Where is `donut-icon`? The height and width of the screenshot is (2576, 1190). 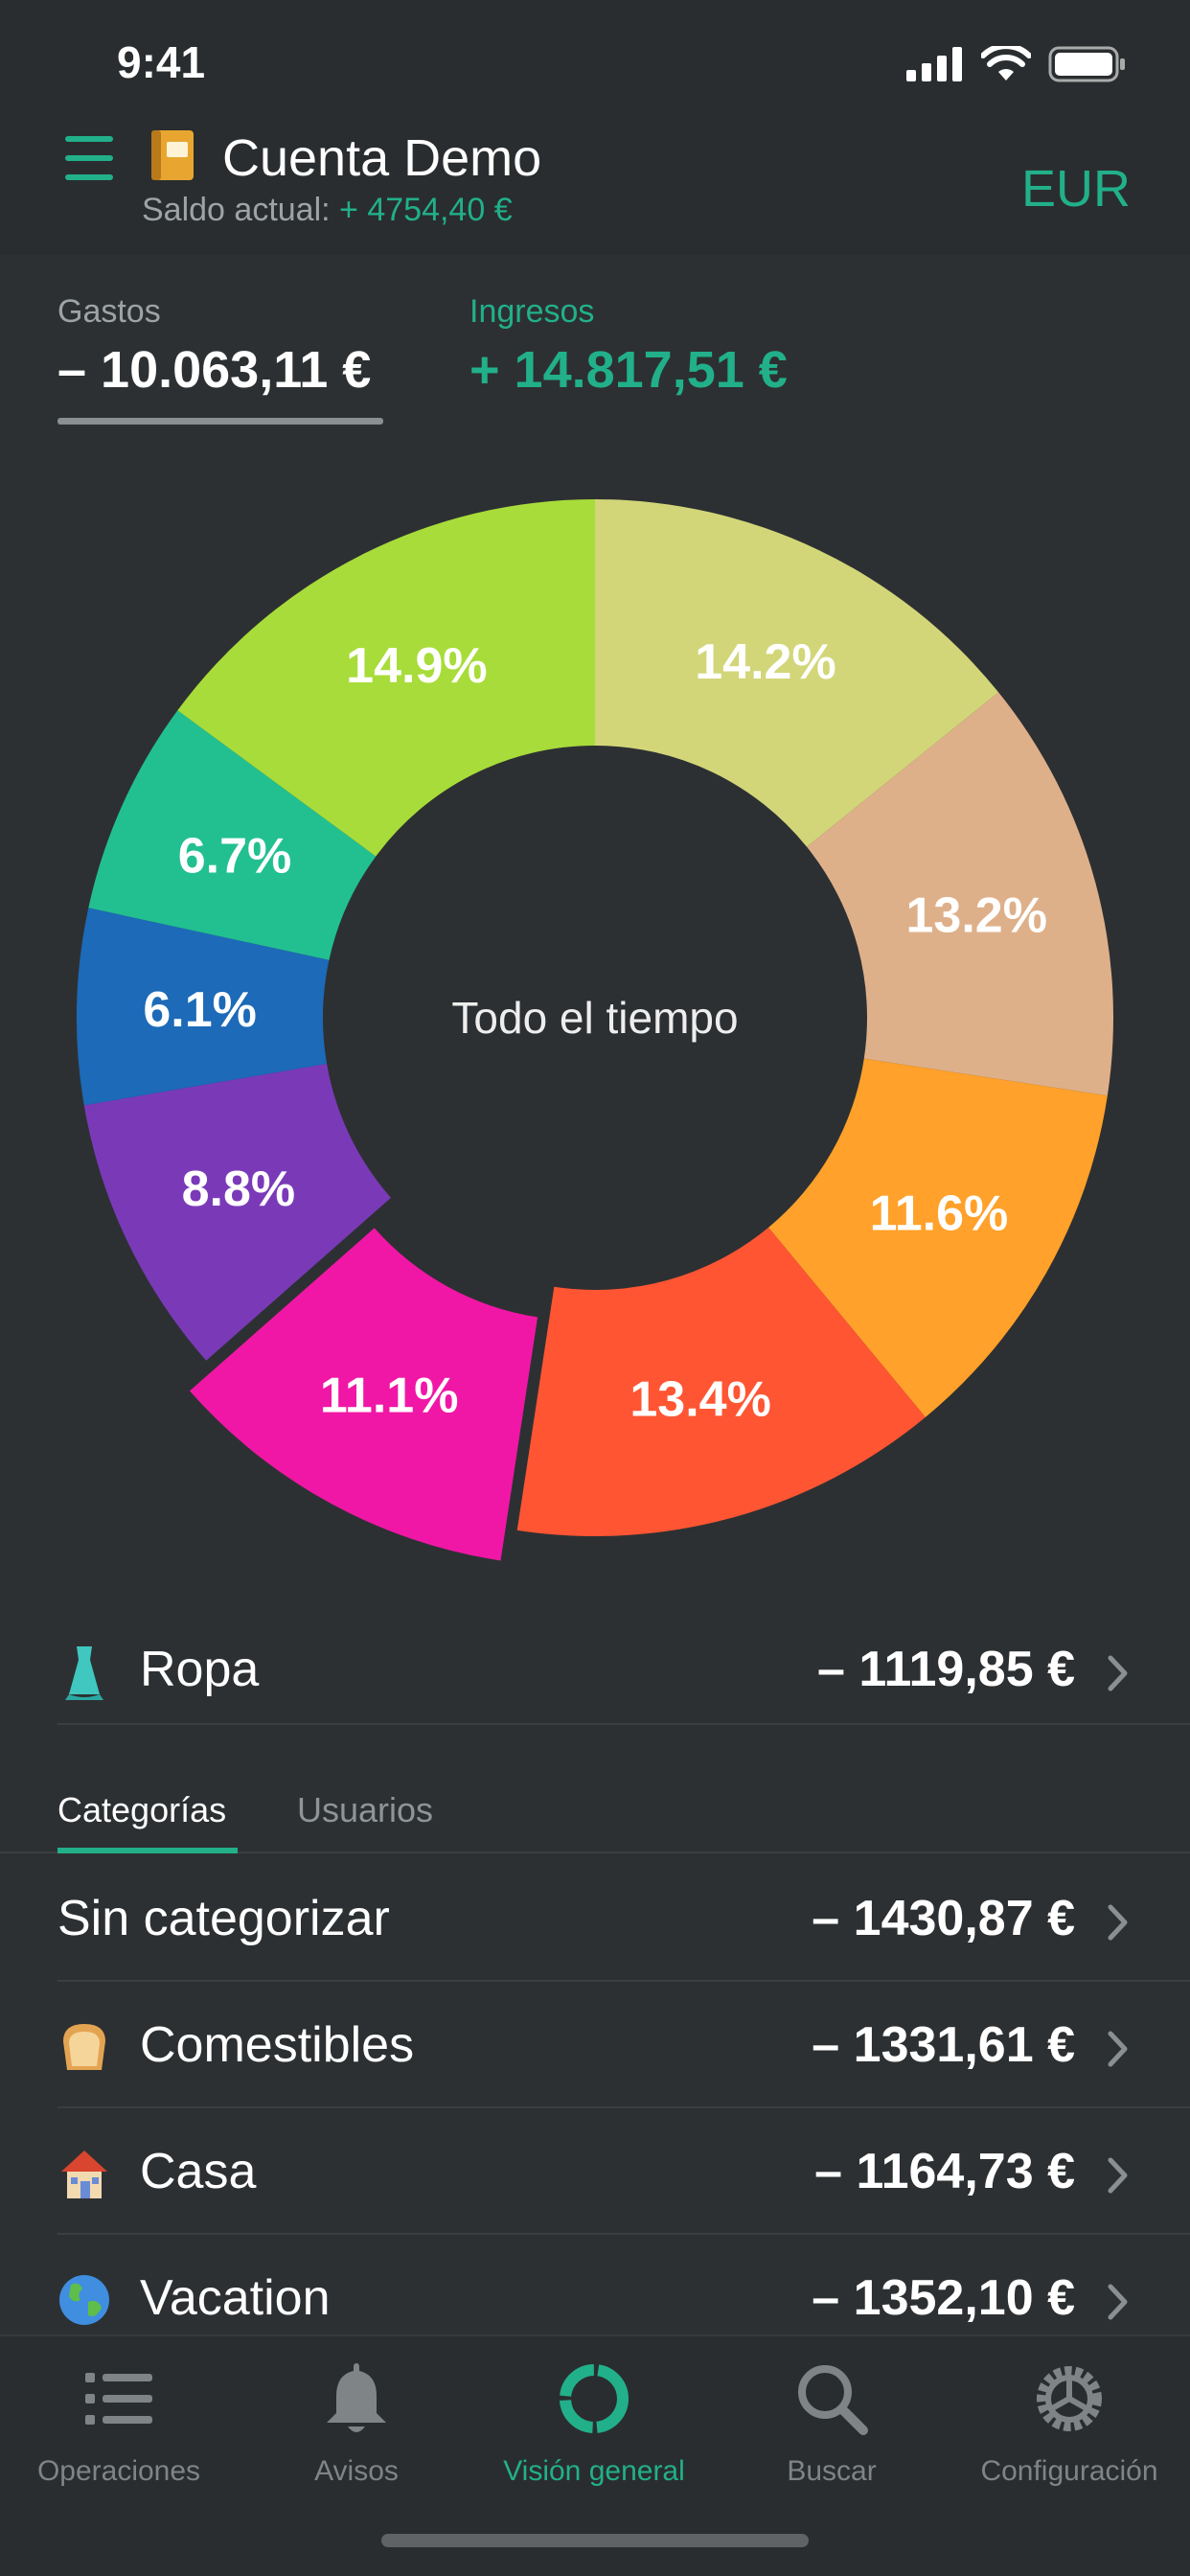
donut-icon is located at coordinates (594, 2398).